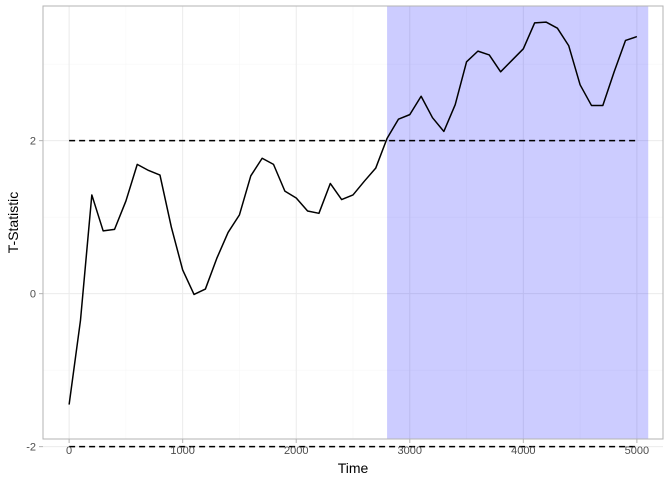 This screenshot has height=480, width=672. I want to click on y-tick-label: 0, so click(33, 295).